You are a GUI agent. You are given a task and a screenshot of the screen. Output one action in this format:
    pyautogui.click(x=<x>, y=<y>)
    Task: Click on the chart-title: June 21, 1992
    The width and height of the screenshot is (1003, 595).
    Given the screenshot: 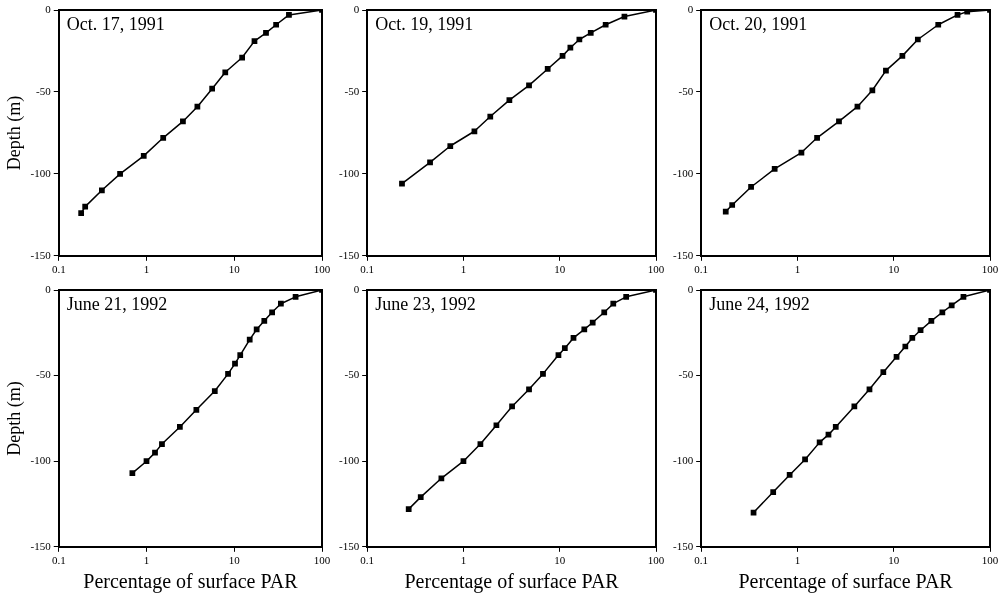 What is the action you would take?
    pyautogui.click(x=117, y=303)
    